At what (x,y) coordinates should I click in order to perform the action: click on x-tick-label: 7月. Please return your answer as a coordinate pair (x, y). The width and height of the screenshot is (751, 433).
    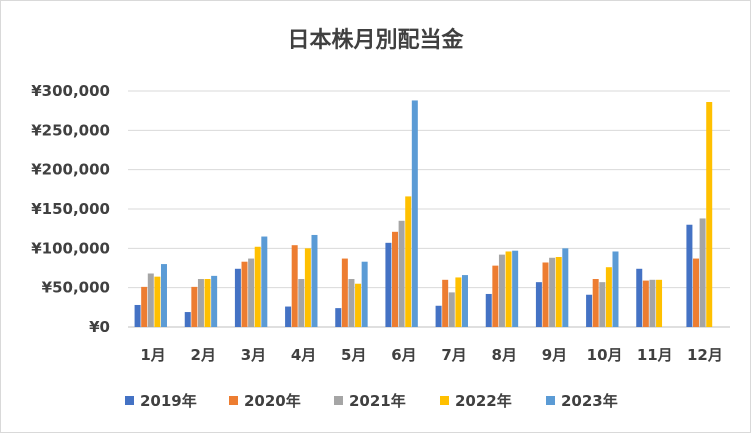
    Looking at the image, I should click on (453, 355).